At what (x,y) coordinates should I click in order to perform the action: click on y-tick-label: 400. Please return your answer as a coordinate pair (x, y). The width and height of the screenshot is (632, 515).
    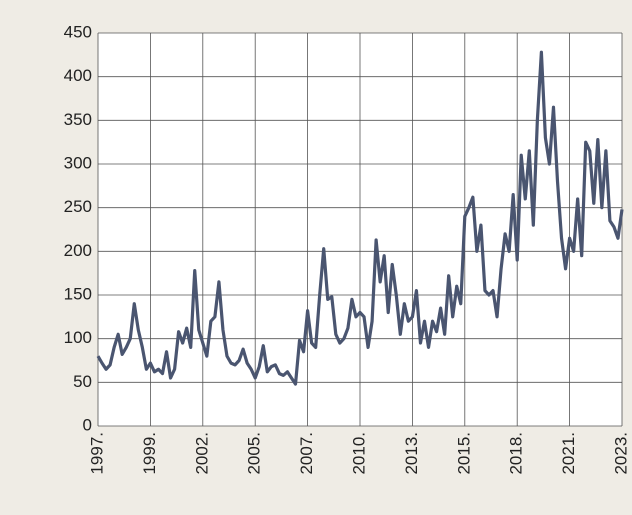
    Looking at the image, I should click on (78, 75).